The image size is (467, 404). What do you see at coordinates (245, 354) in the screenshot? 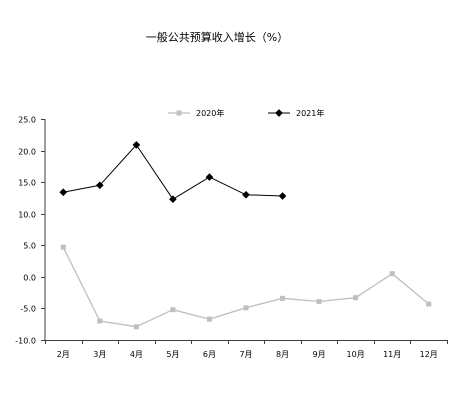
I see `x-tick-label: 7月` at bounding box center [245, 354].